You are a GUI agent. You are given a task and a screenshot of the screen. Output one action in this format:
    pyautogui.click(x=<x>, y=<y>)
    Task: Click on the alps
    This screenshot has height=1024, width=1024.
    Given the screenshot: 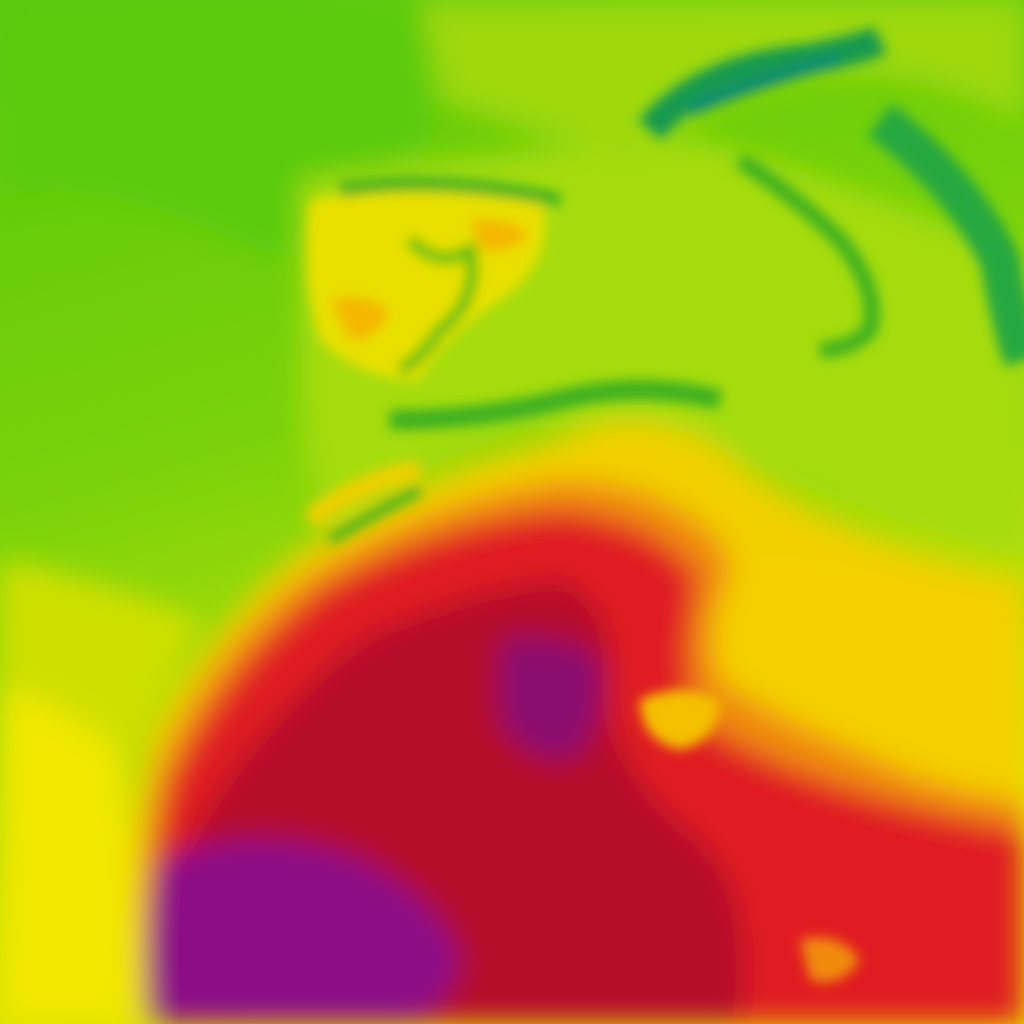 What is the action you would take?
    pyautogui.click(x=762, y=83)
    